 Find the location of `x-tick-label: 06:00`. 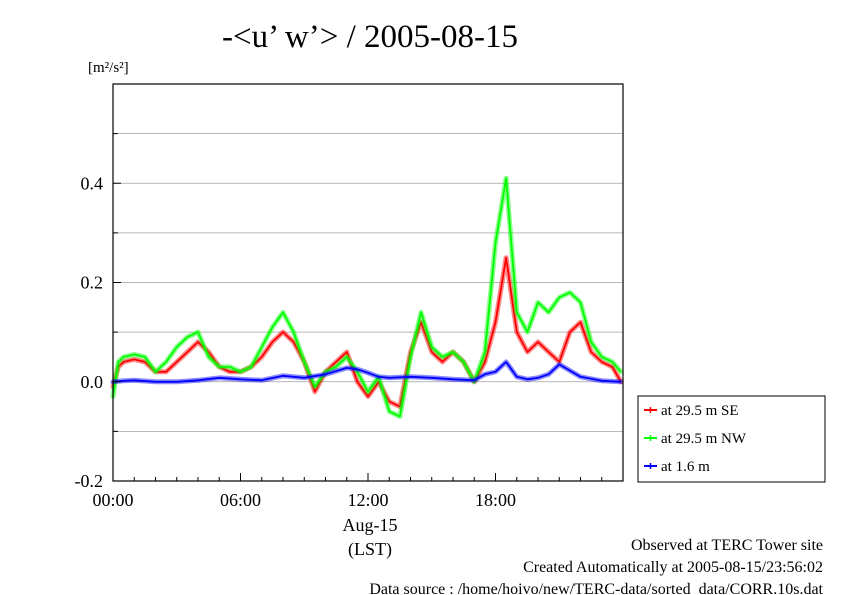

x-tick-label: 06:00 is located at coordinates (240, 500).